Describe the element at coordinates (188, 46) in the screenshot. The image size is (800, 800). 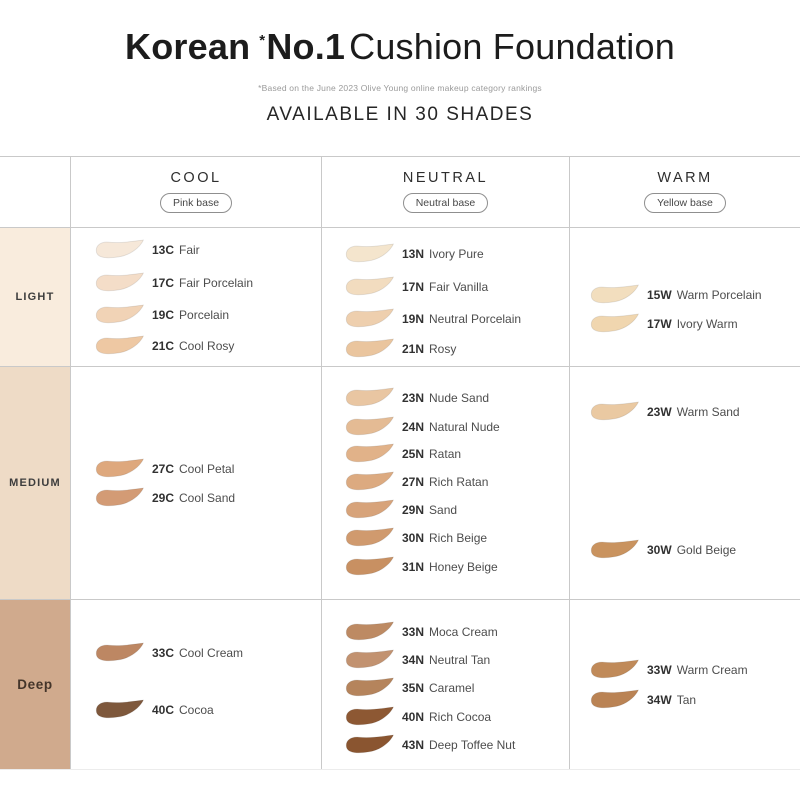
I see `title-brand: Korean` at that location.